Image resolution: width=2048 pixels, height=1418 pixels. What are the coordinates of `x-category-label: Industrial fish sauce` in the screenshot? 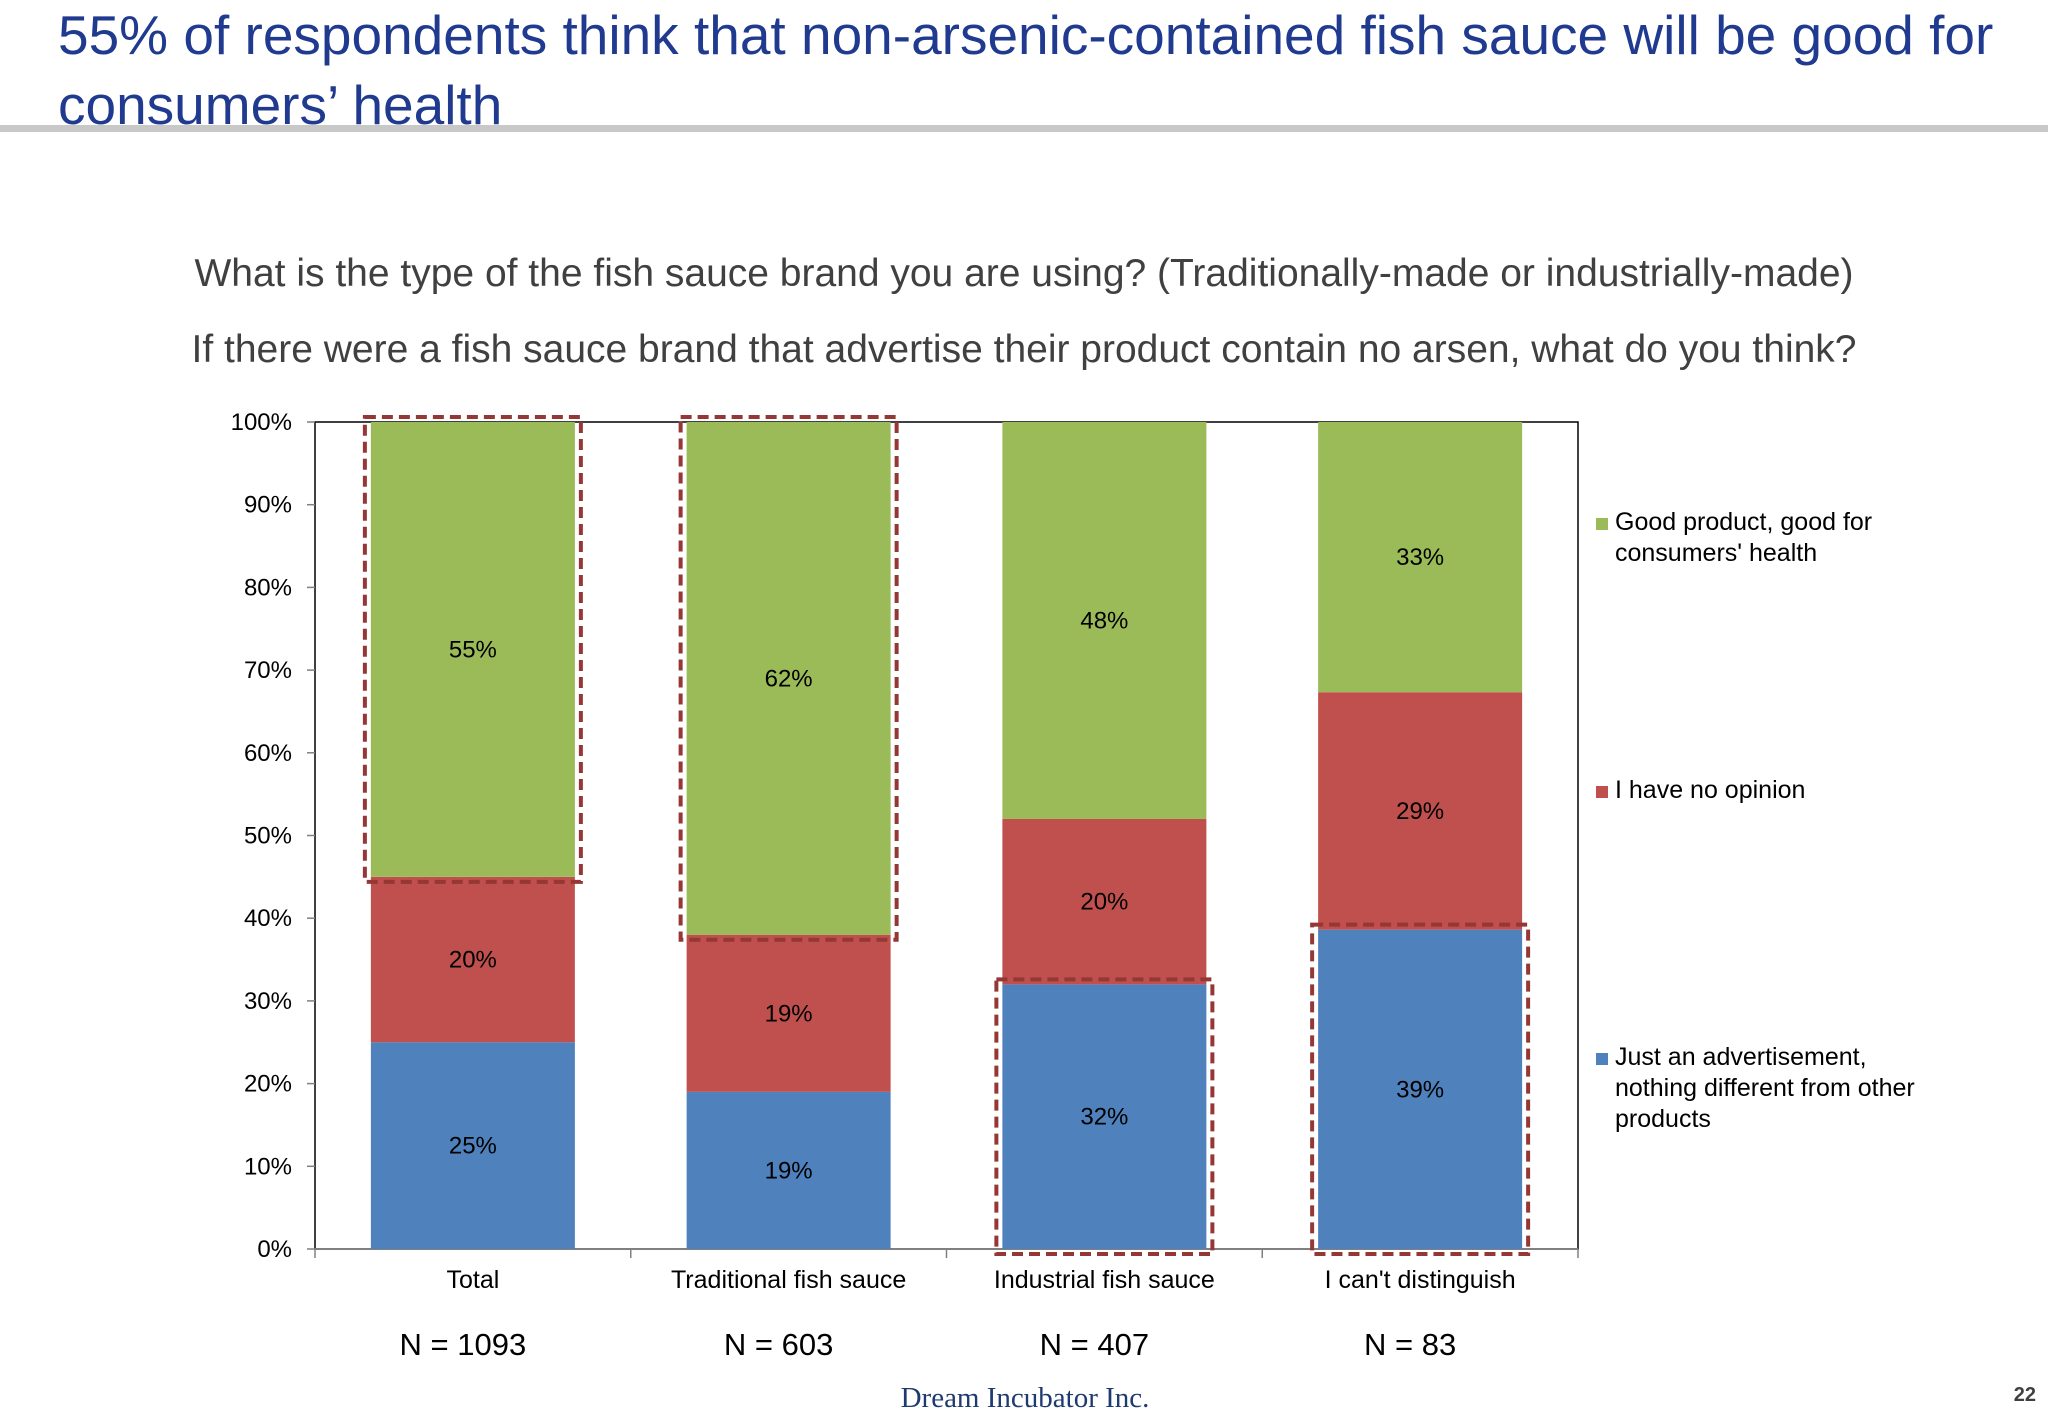 It's located at (1104, 1280).